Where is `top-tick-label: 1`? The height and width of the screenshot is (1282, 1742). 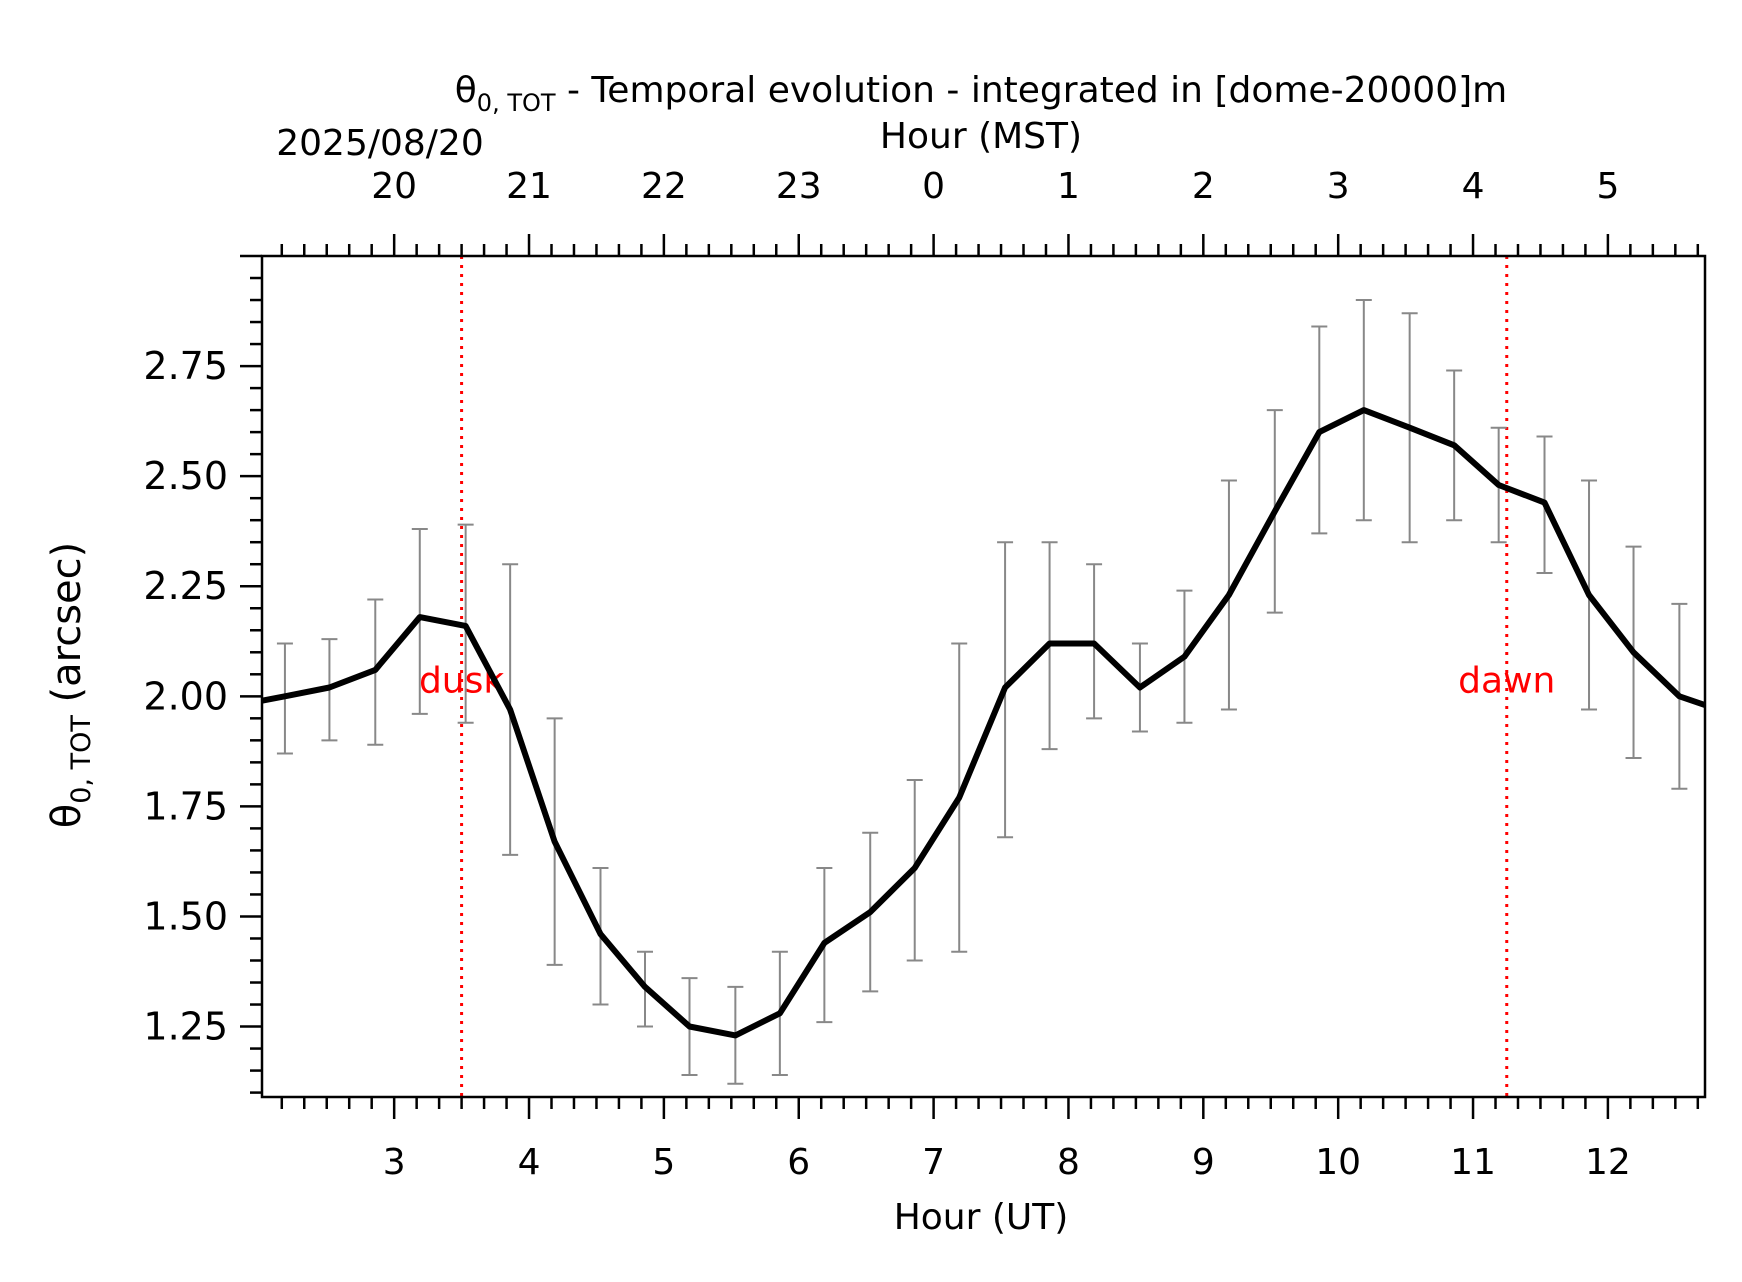
top-tick-label: 1 is located at coordinates (1068, 186).